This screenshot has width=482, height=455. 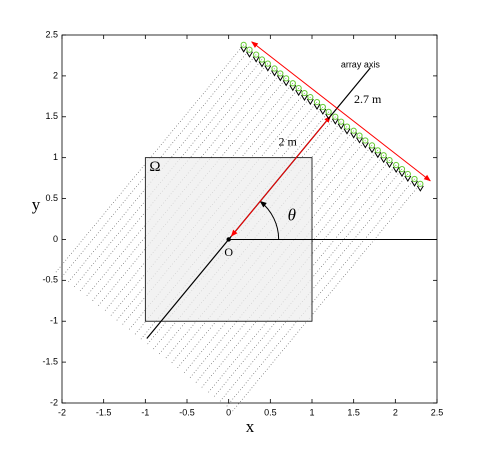 What do you see at coordinates (361, 64) in the screenshot?
I see `axis-label: array axis` at bounding box center [361, 64].